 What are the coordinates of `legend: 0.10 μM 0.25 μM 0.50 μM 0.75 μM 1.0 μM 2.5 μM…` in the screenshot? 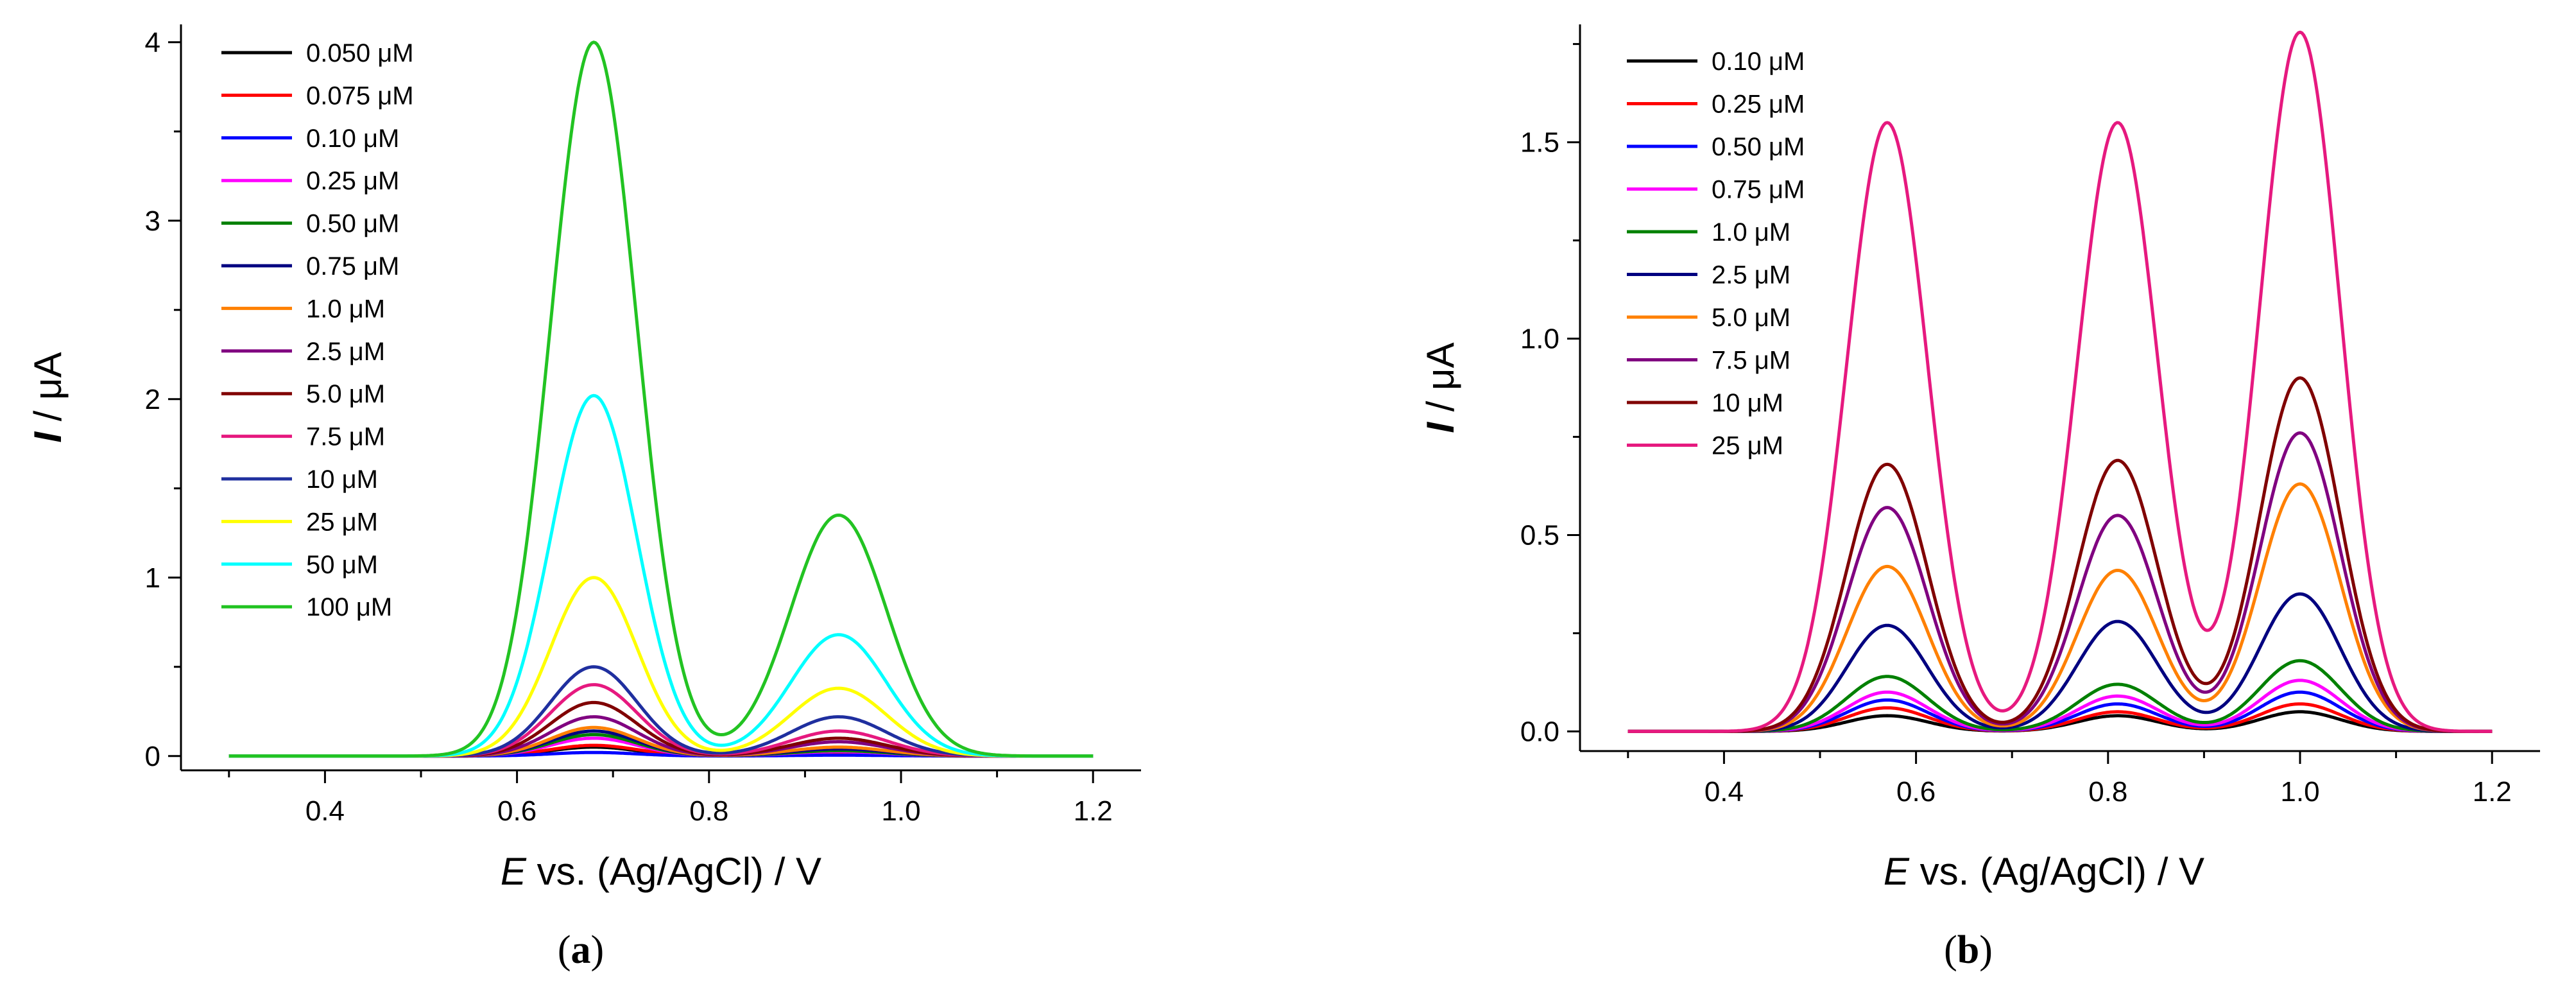 It's located at (1716, 254).